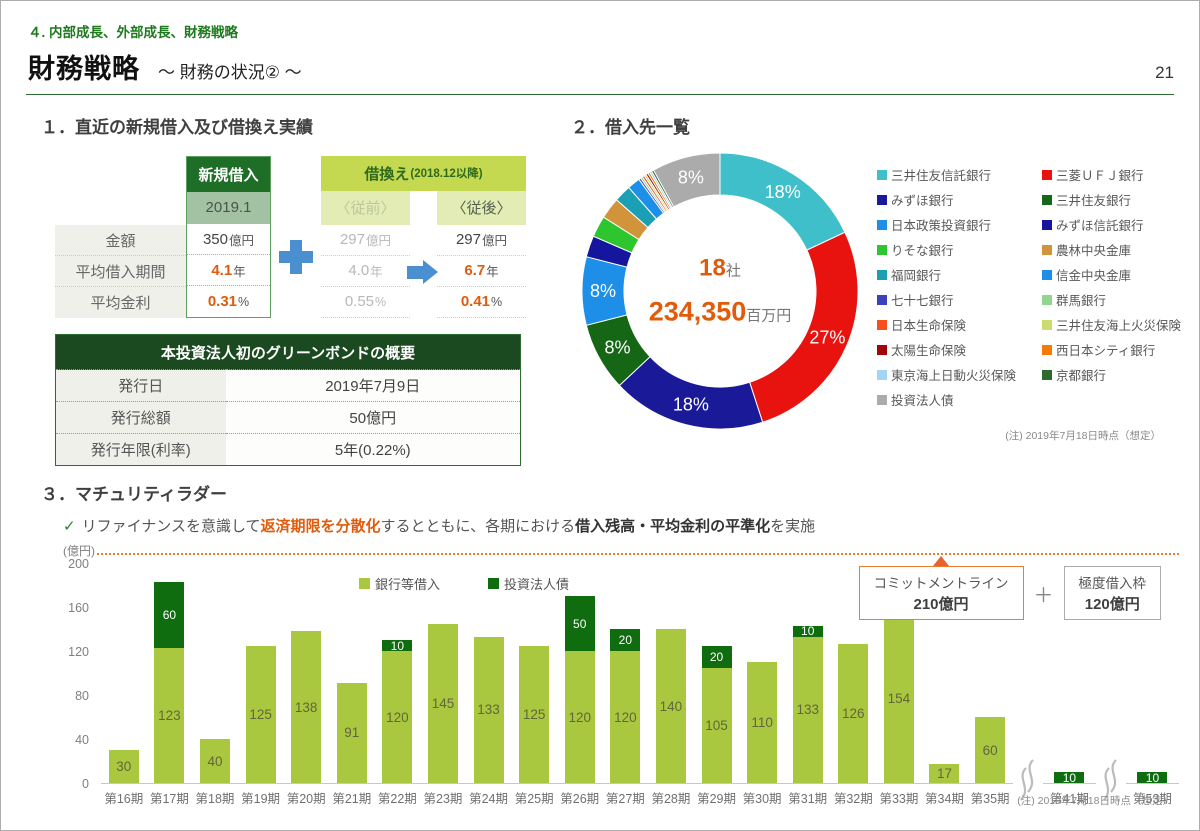 The height and width of the screenshot is (831, 1200). What do you see at coordinates (261, 799) in the screenshot?
I see `x-axis-label: 第19期` at bounding box center [261, 799].